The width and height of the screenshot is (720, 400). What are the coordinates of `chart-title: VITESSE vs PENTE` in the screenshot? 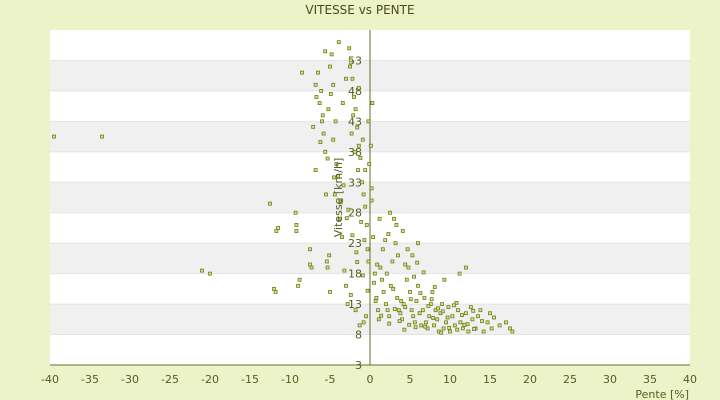 It's located at (359, 10).